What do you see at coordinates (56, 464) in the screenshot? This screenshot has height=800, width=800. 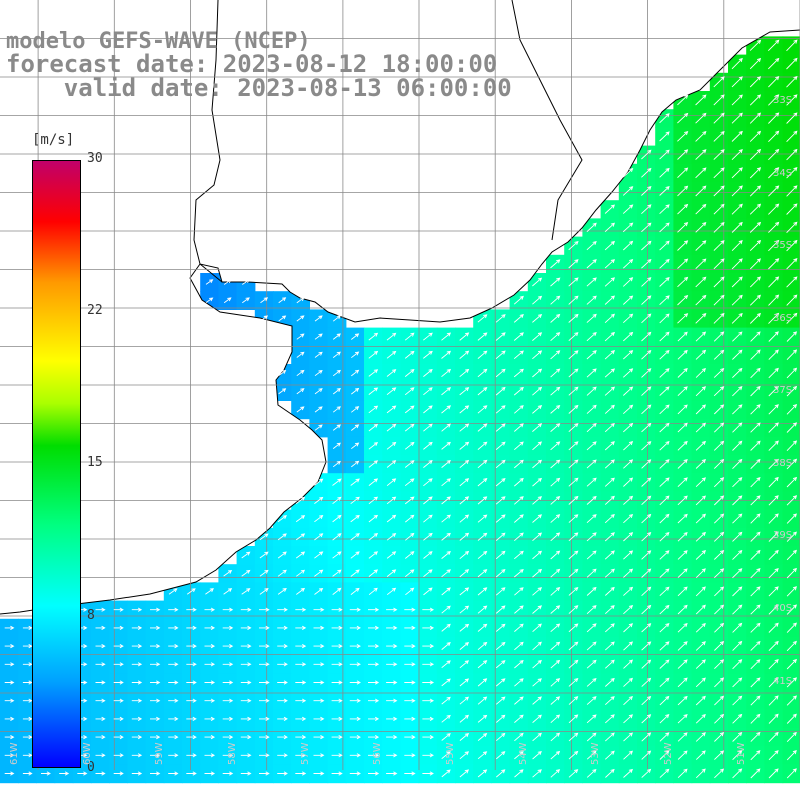 I see `colorbar` at bounding box center [56, 464].